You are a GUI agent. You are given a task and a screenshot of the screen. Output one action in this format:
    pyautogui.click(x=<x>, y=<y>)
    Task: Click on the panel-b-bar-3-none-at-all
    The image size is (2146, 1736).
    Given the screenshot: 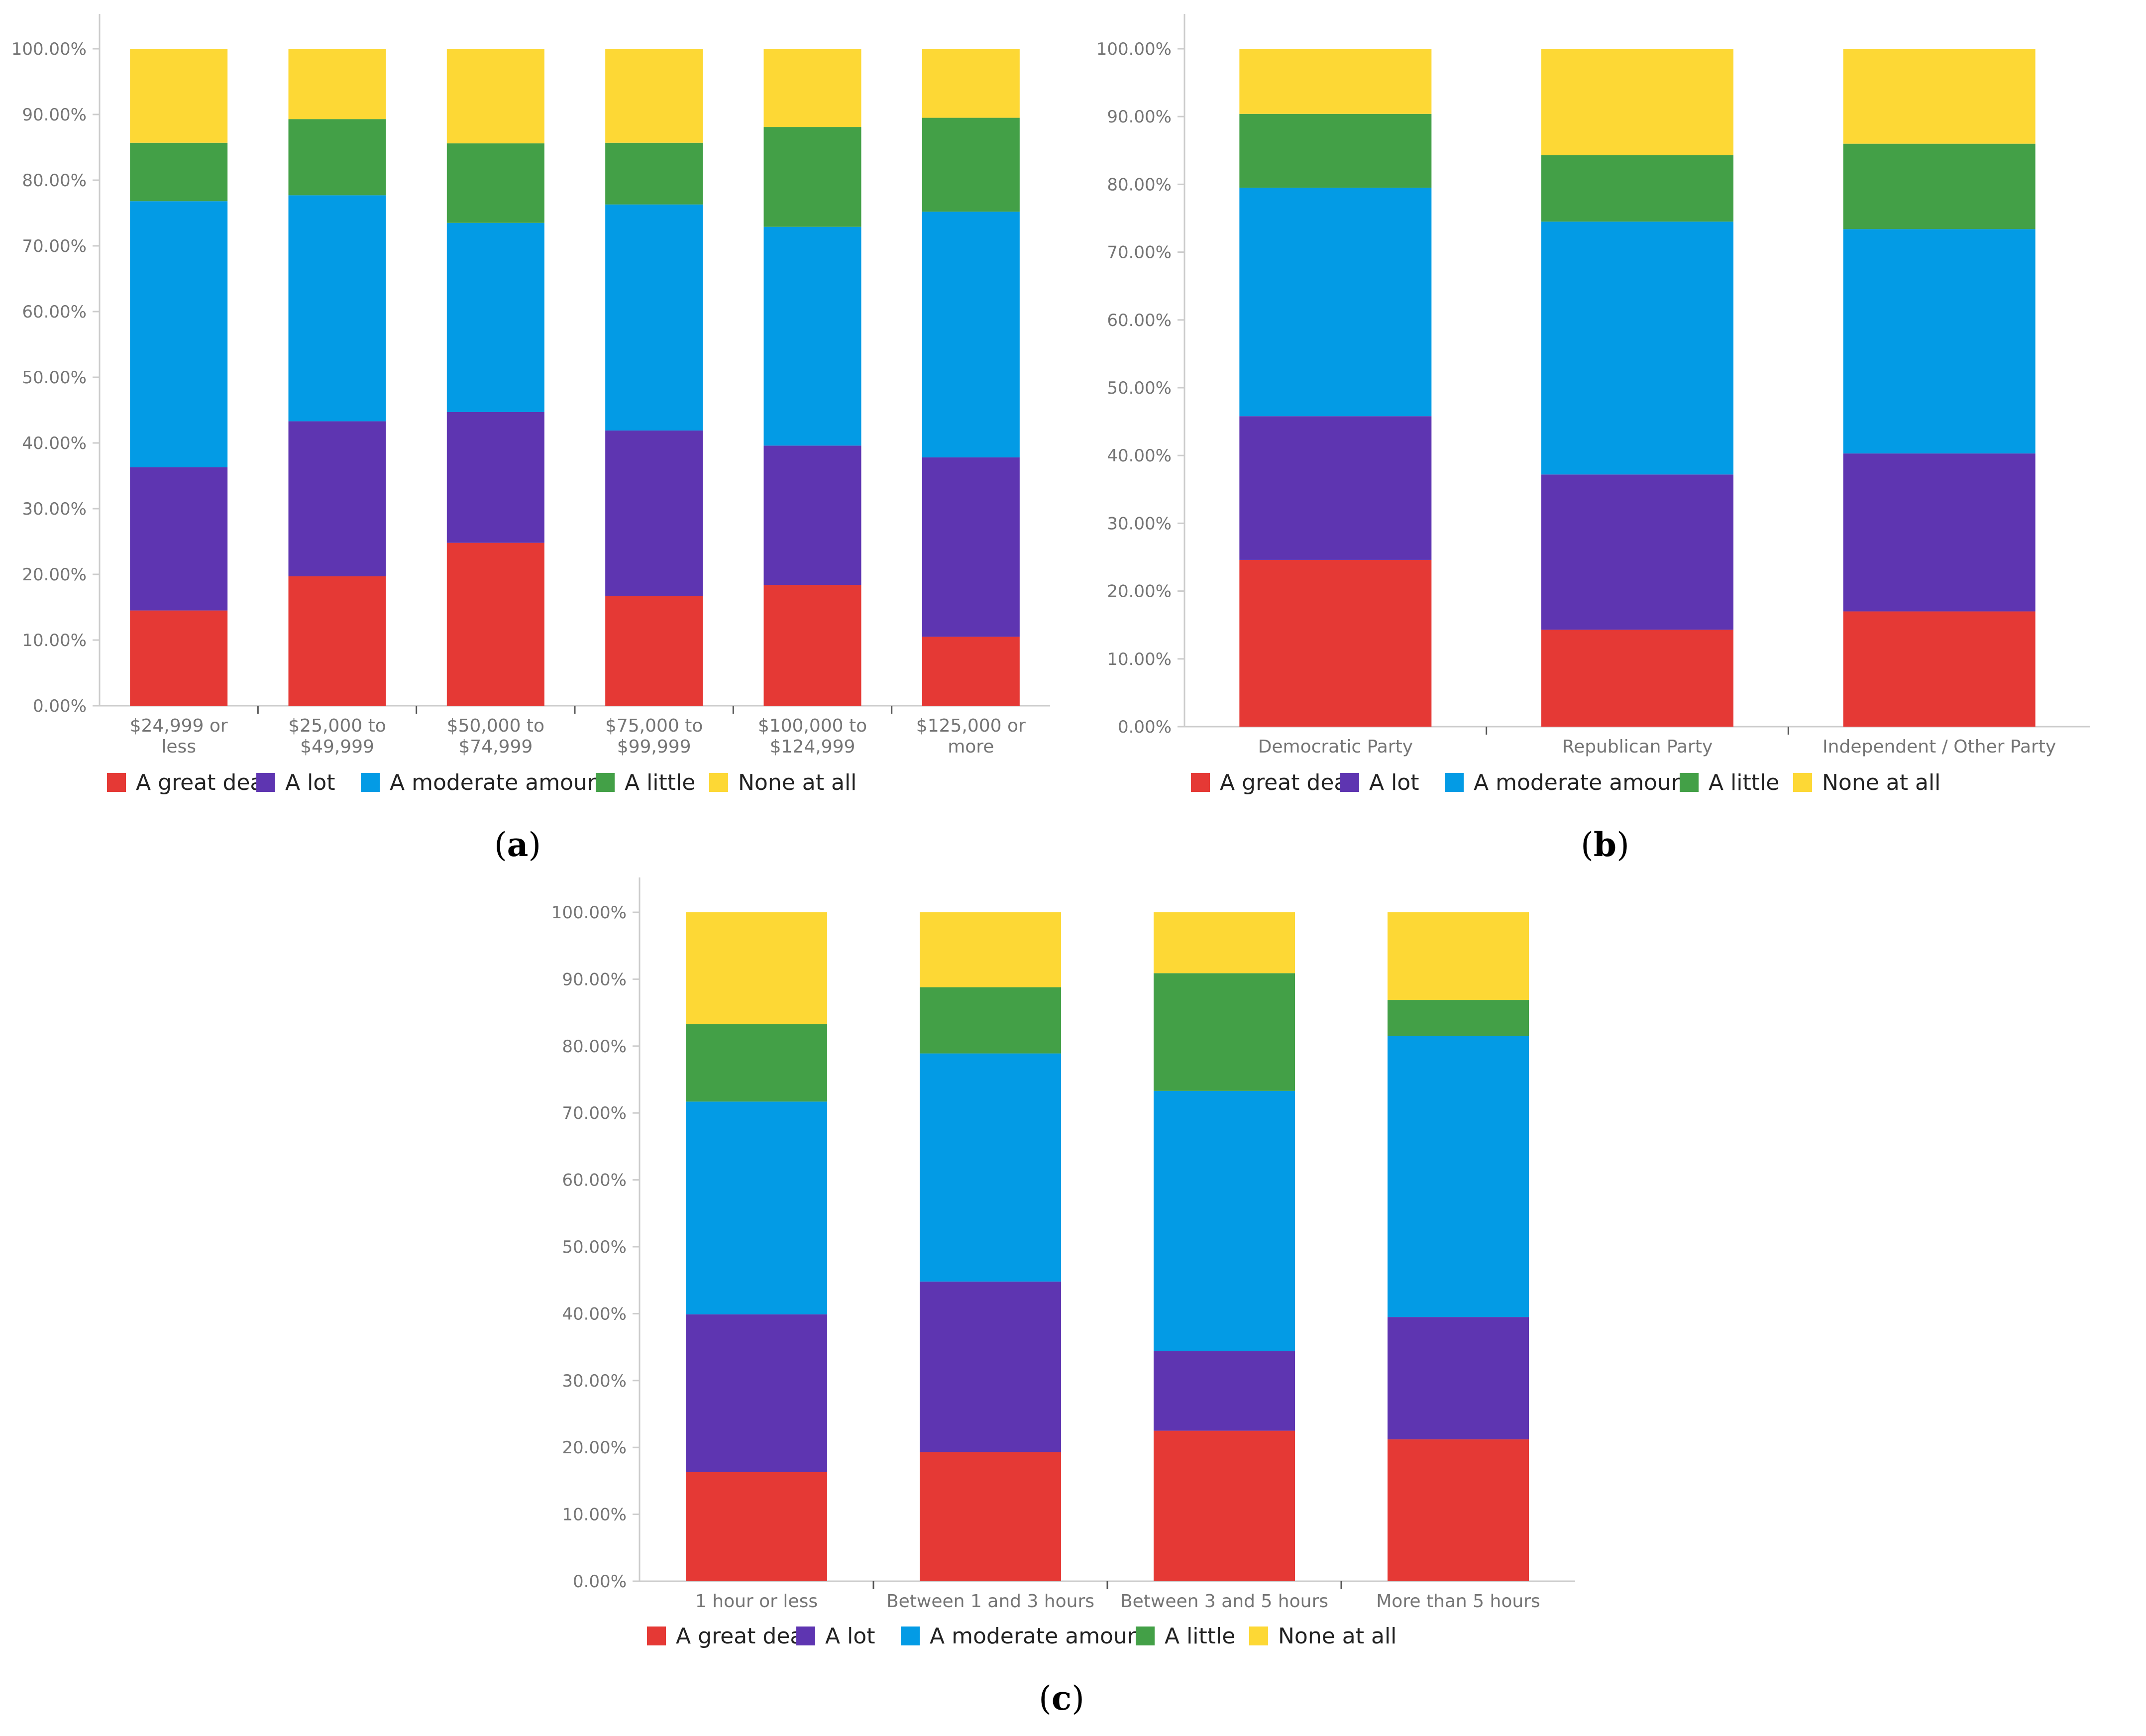 What is the action you would take?
    pyautogui.click(x=1939, y=97)
    